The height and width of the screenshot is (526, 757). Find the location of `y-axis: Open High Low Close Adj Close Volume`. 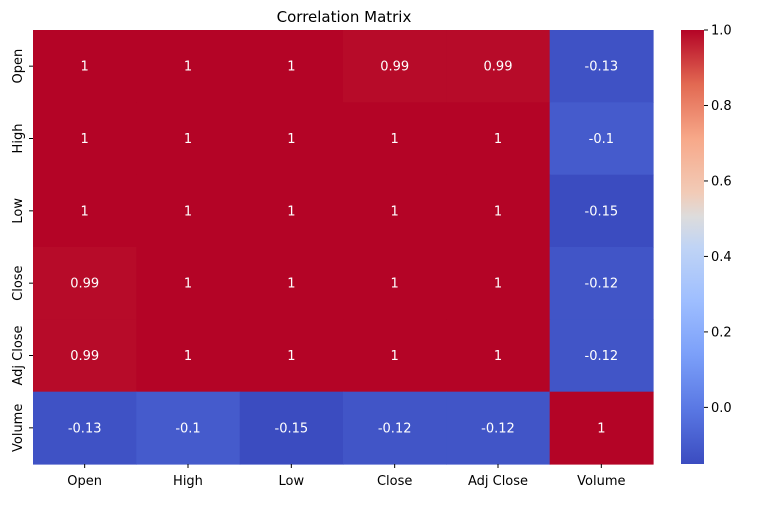

y-axis: Open High Low Close Adj Close Volume is located at coordinates (22, 250).